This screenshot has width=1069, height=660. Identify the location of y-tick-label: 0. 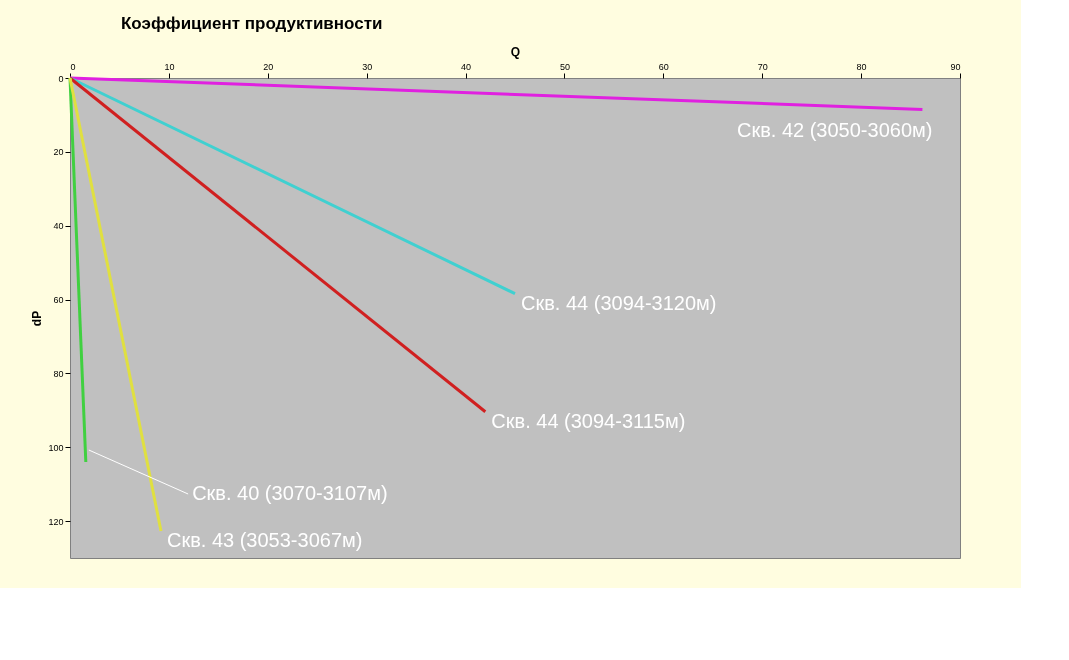
(61, 78).